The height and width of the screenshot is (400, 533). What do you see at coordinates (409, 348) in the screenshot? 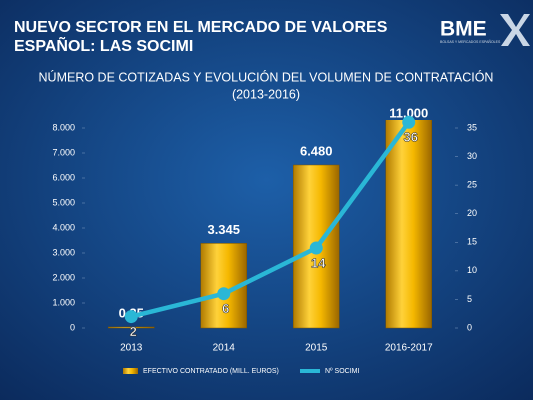
I see `x-tick-label: 2016-2017` at bounding box center [409, 348].